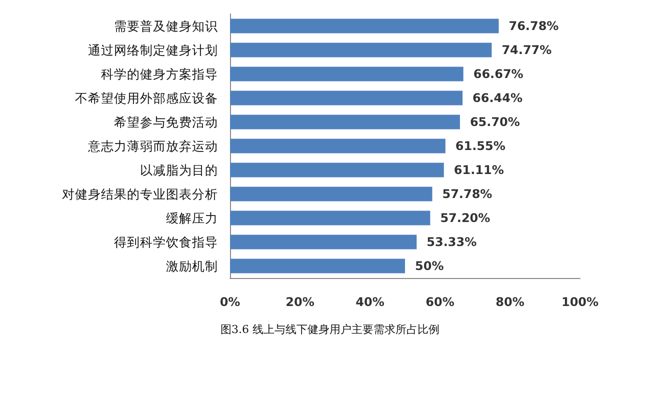  I want to click on y-tick-label: 对健身结果的专业图表分析, so click(140, 194).